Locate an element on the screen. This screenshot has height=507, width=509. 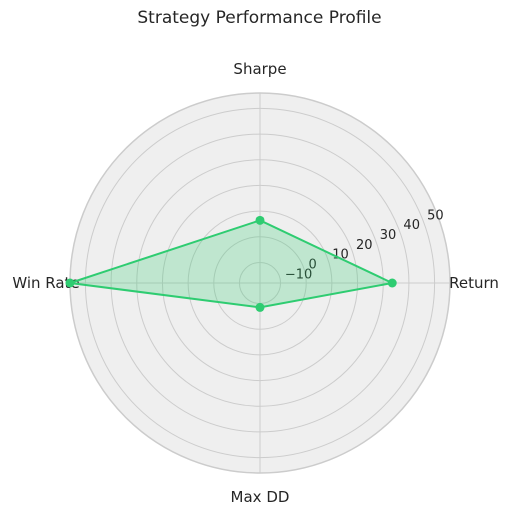
category-label: Return is located at coordinates (474, 283).